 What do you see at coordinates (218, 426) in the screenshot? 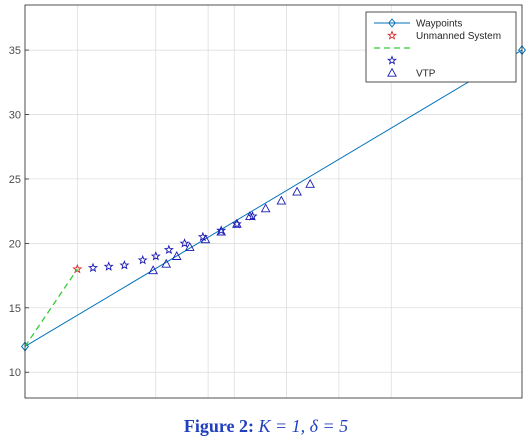
I see `caption-label: Figure 2:` at bounding box center [218, 426].